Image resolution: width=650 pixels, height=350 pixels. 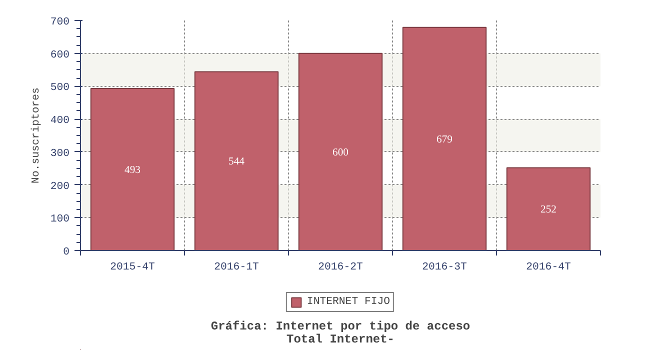 What do you see at coordinates (340, 339) in the screenshot?
I see `text: Total Internet-` at bounding box center [340, 339].